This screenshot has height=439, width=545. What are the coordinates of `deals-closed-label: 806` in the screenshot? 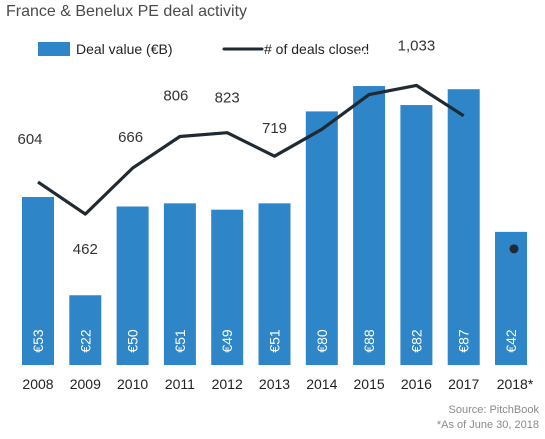 It's located at (175, 96).